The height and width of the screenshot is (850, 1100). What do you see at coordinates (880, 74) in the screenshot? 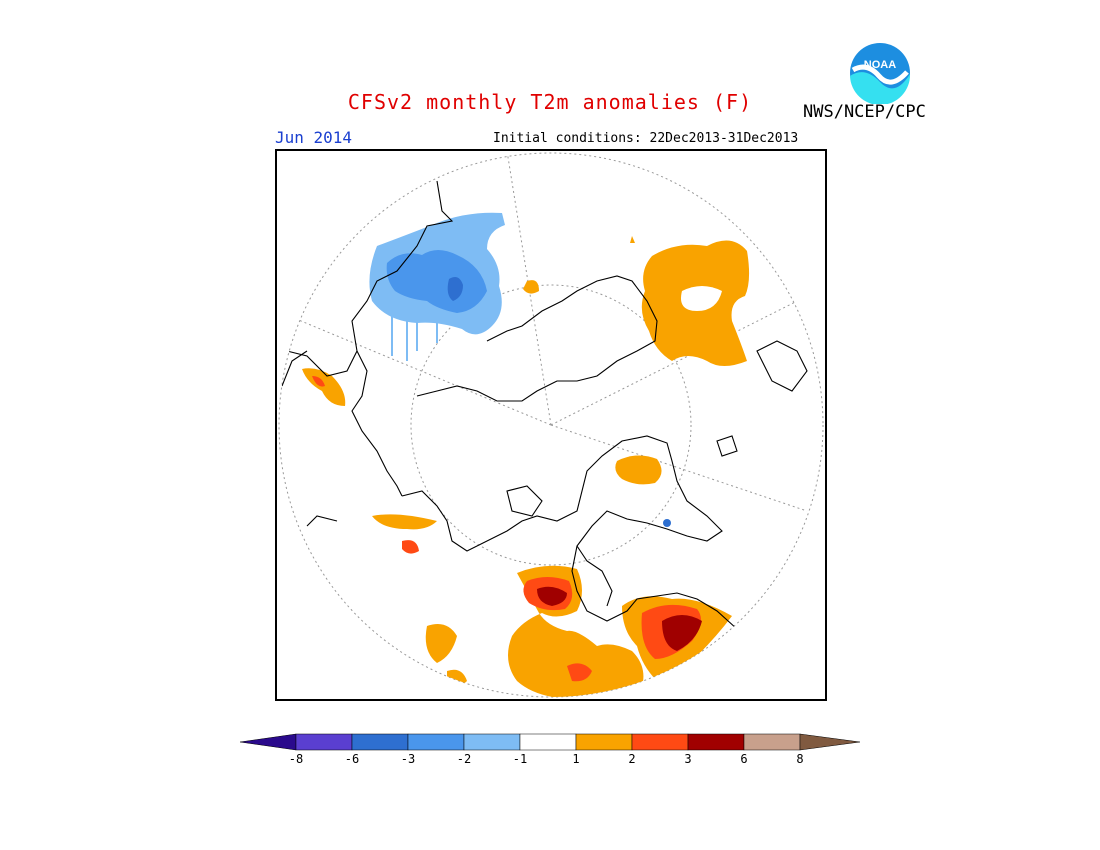
I see `noaa-logo: NOAA` at bounding box center [880, 74].